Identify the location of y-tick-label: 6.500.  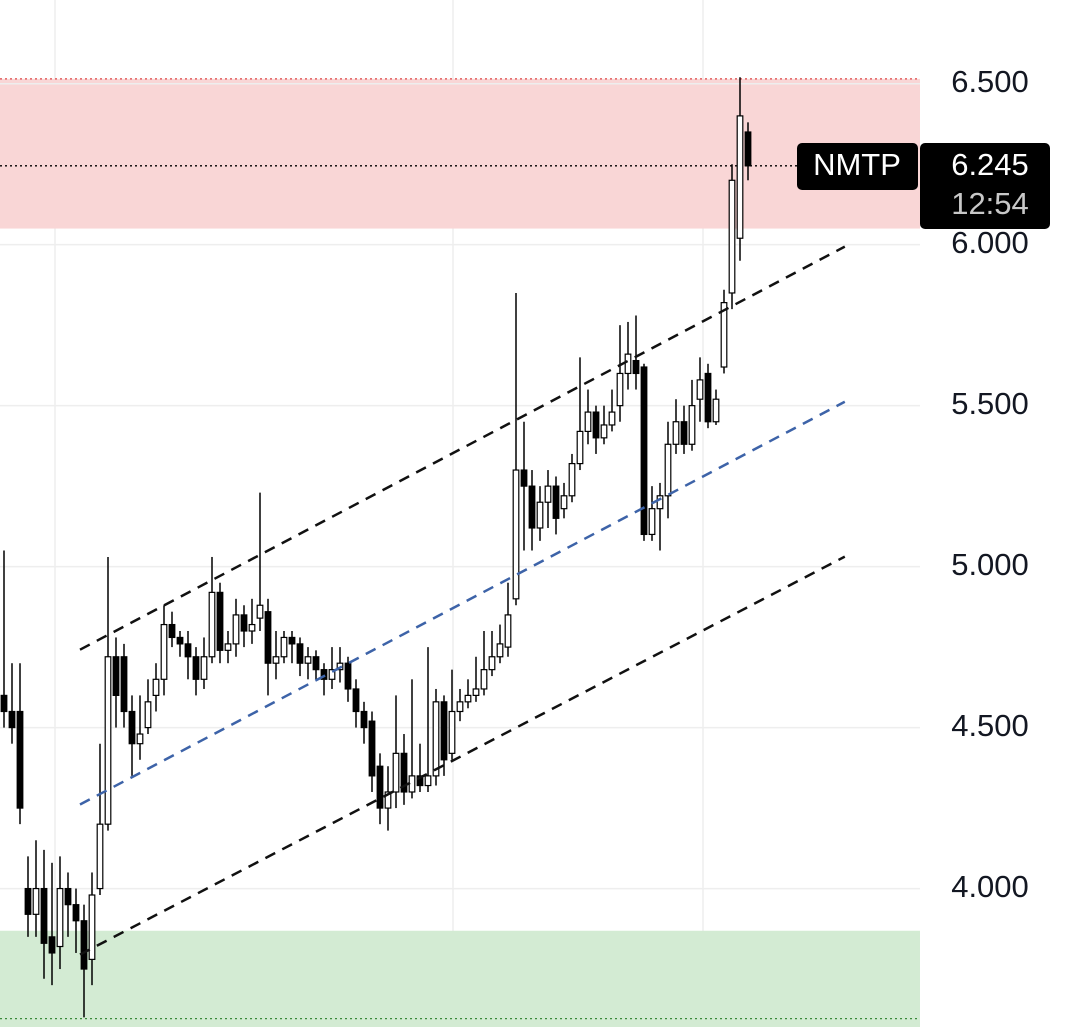
(990, 81).